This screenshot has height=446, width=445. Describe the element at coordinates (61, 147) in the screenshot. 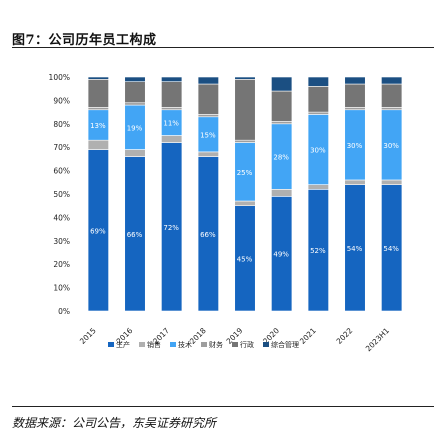

I see `y-tick-label: 70%` at that location.